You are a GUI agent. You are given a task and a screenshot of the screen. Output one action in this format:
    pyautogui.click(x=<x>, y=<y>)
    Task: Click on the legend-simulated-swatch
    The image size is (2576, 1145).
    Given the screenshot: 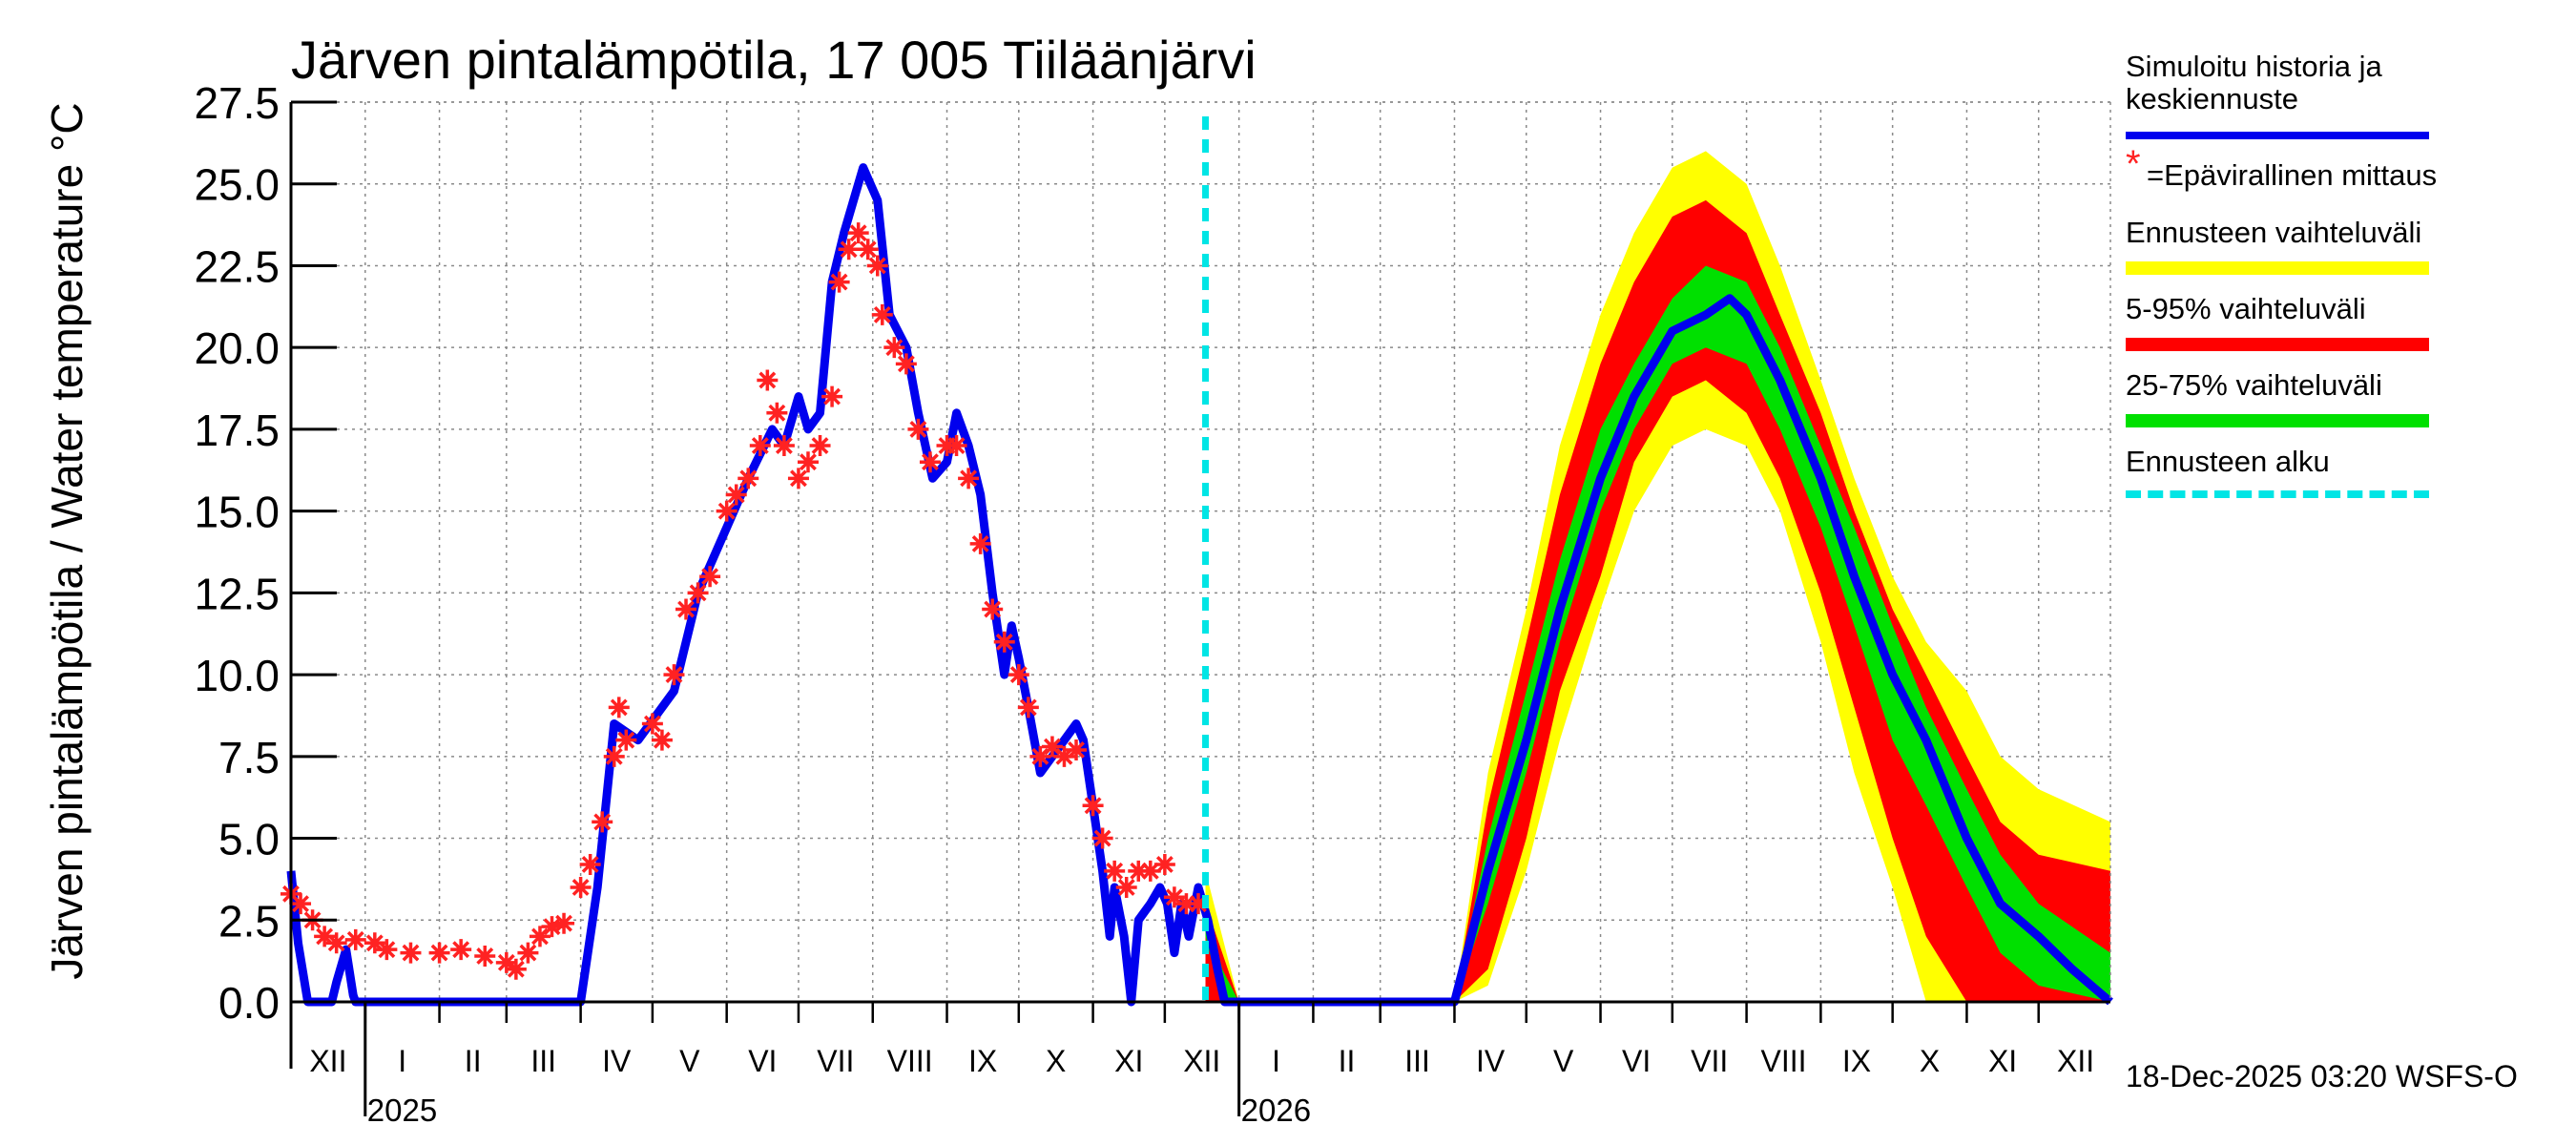 What is the action you would take?
    pyautogui.click(x=2277, y=135)
    